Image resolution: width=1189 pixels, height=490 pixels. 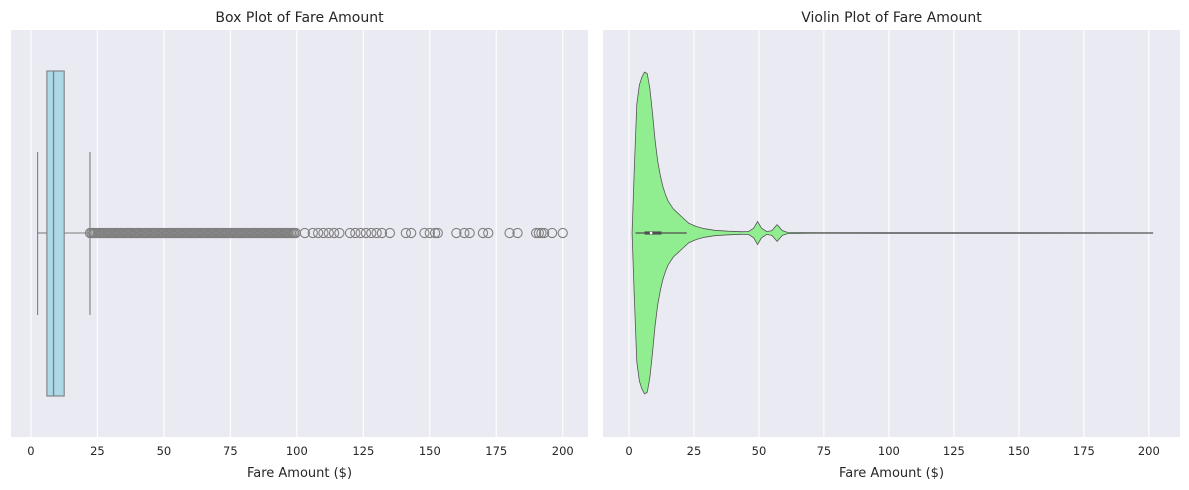 I want to click on box-plot-iqr-box, so click(x=55, y=233).